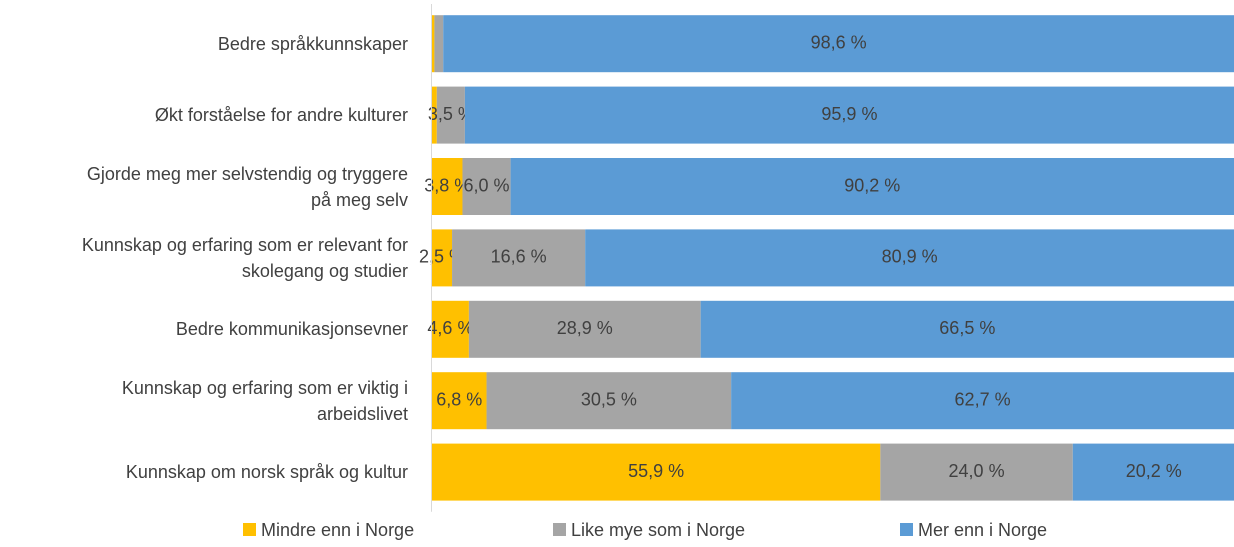 This screenshot has width=1234, height=547. I want to click on data-label: 55,9 %, so click(656, 471).